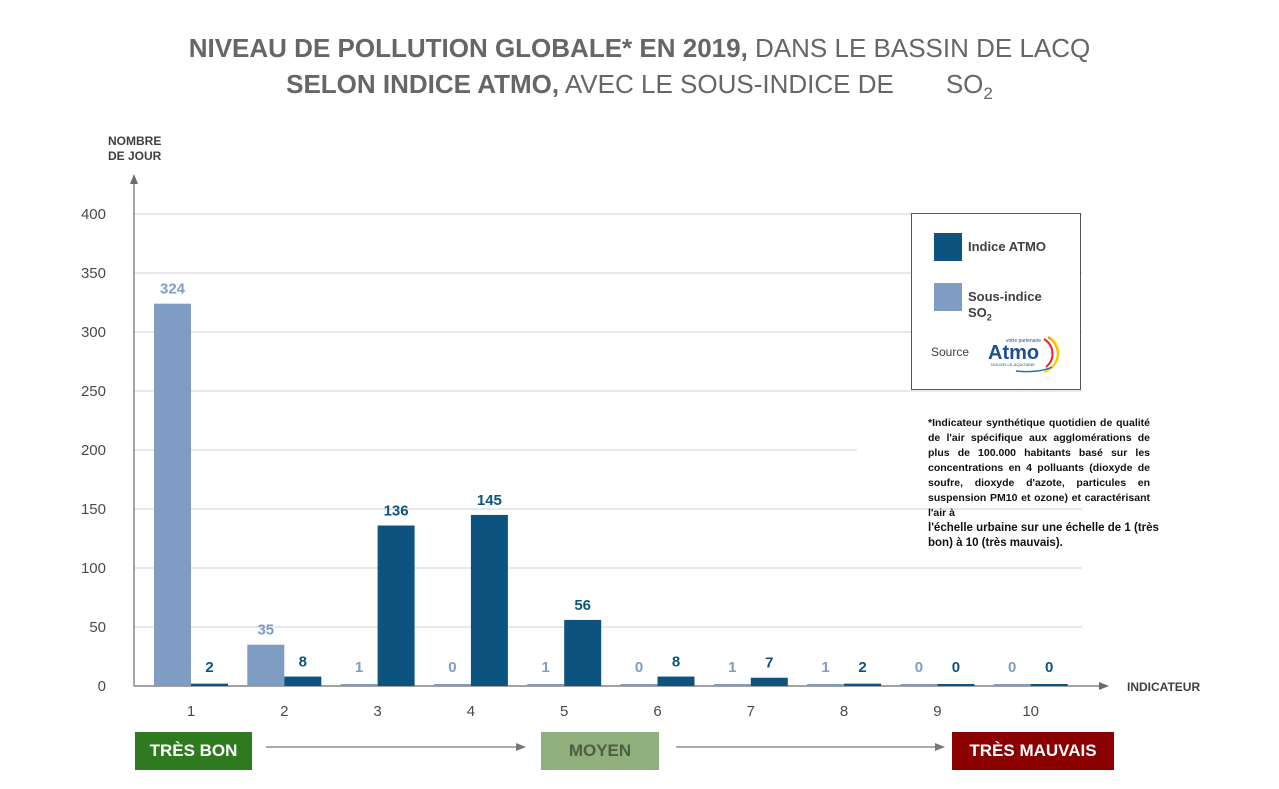  What do you see at coordinates (173, 289) in the screenshot?
I see `data-label-so2-1: 324` at bounding box center [173, 289].